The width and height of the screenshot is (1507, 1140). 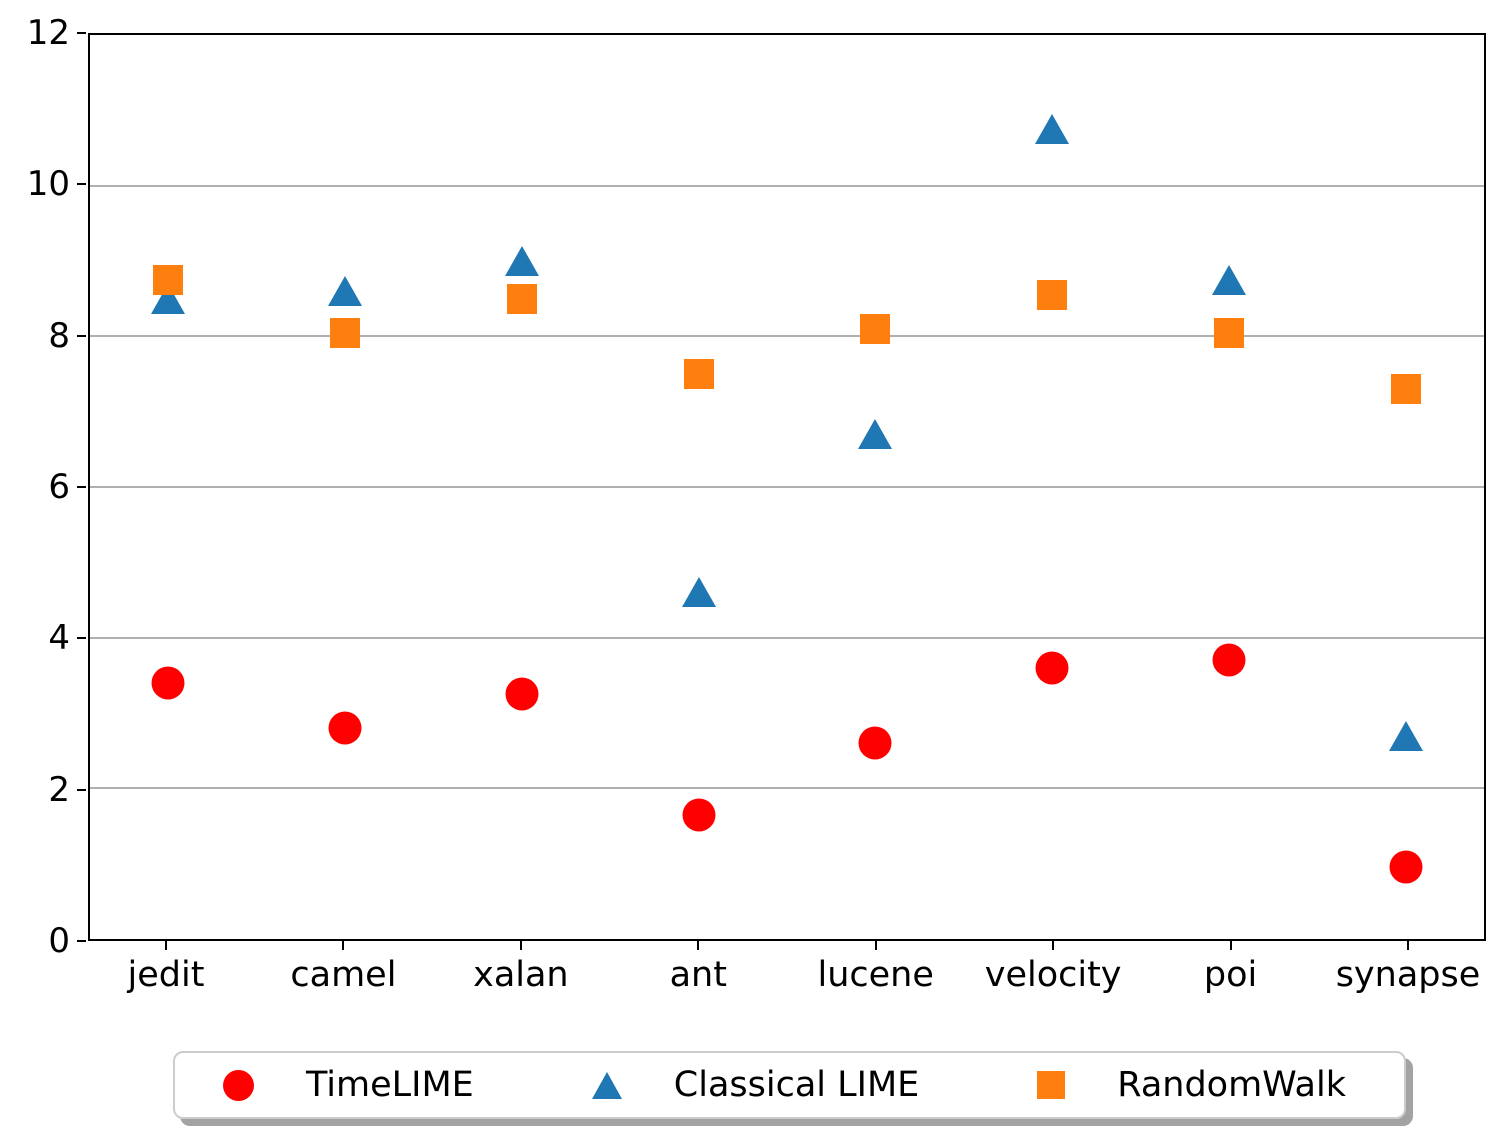 What do you see at coordinates (48, 184) in the screenshot?
I see `y-tick-label-10: 10` at bounding box center [48, 184].